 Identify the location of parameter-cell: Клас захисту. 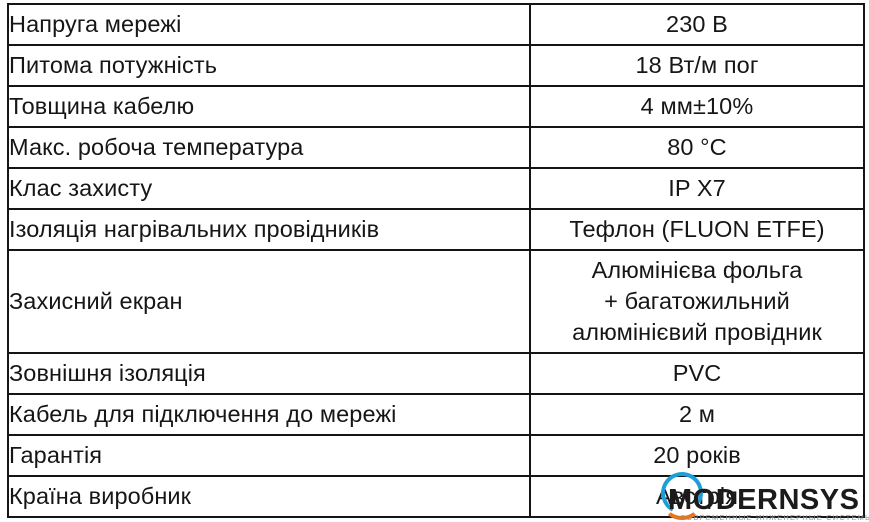
(269, 188).